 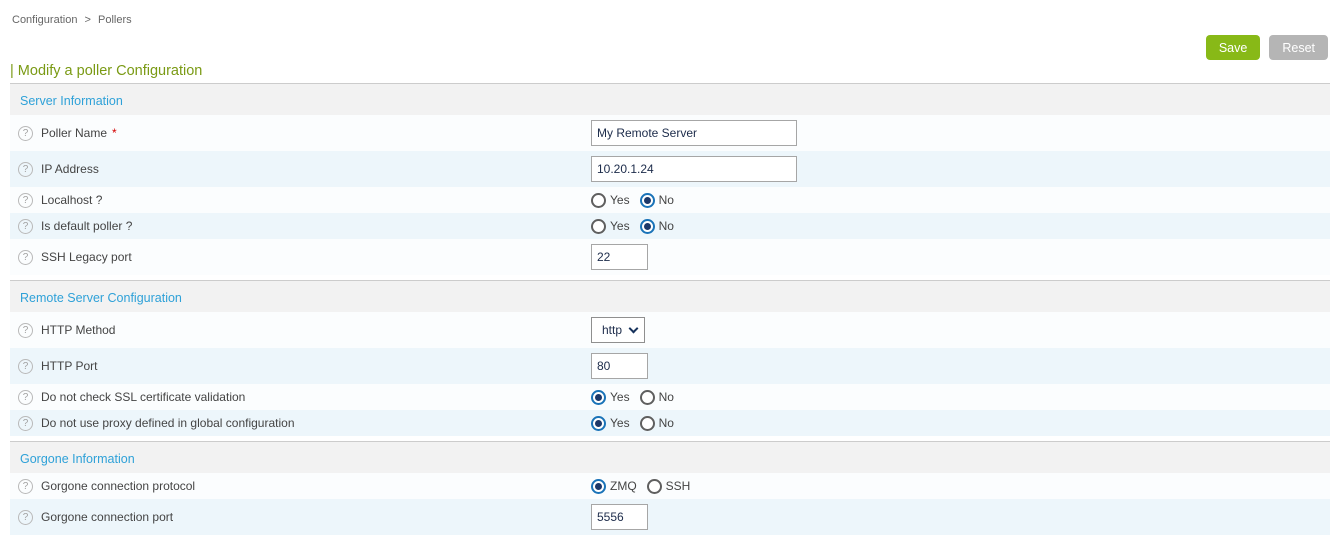 I want to click on radio-localhost-yes: Yes, so click(x=610, y=200).